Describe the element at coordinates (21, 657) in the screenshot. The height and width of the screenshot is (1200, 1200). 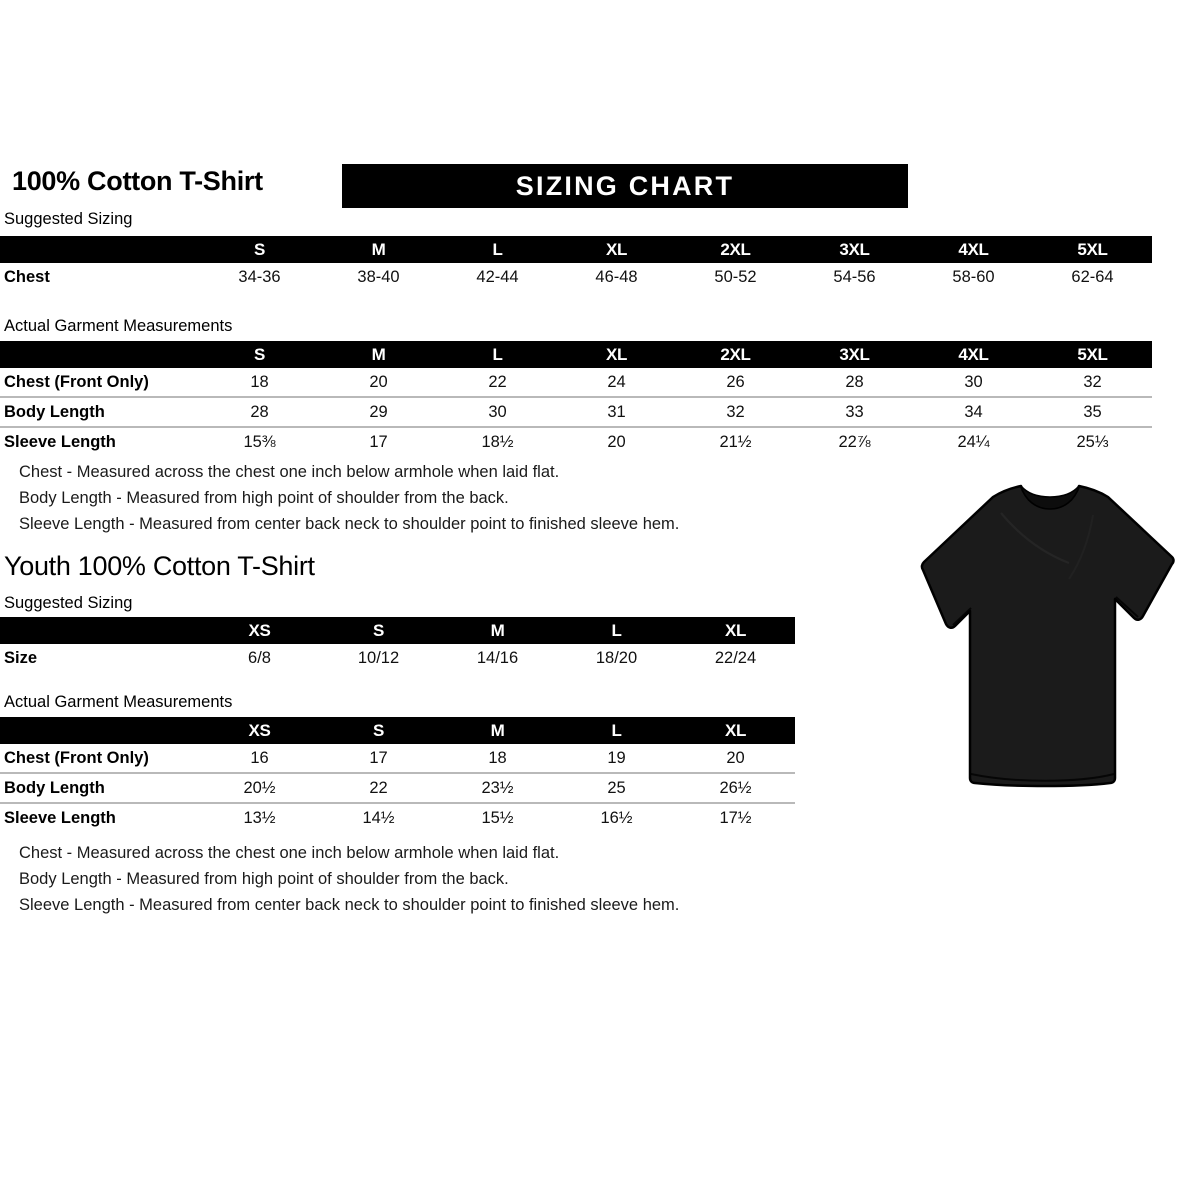
I see `row-label-size: Size` at that location.